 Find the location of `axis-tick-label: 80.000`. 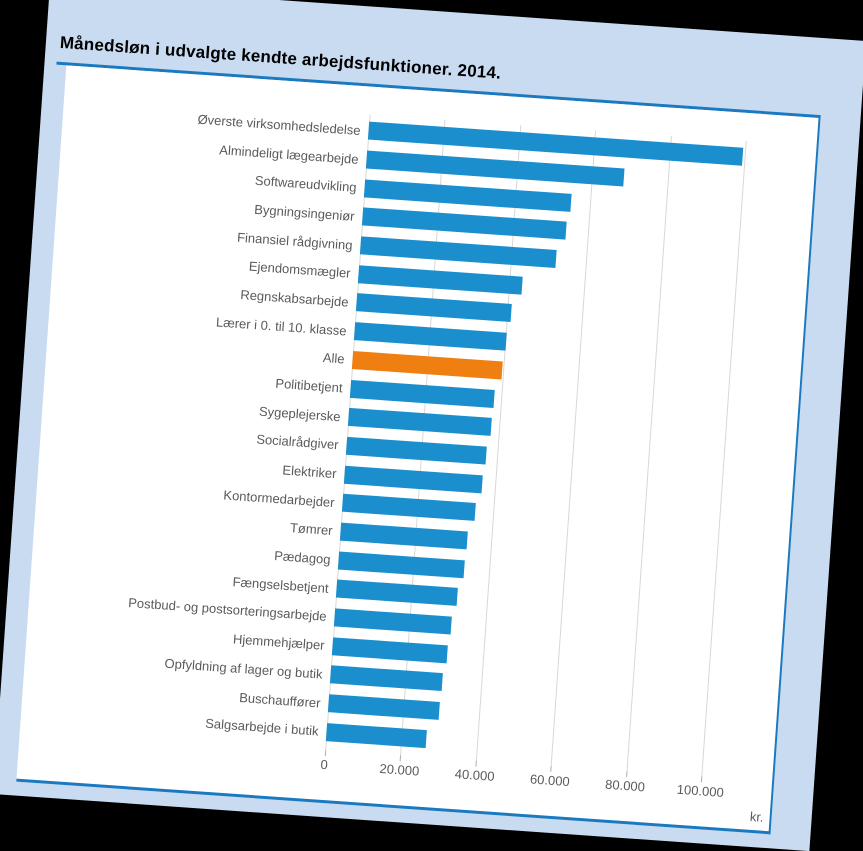

axis-tick-label: 80.000 is located at coordinates (625, 785).